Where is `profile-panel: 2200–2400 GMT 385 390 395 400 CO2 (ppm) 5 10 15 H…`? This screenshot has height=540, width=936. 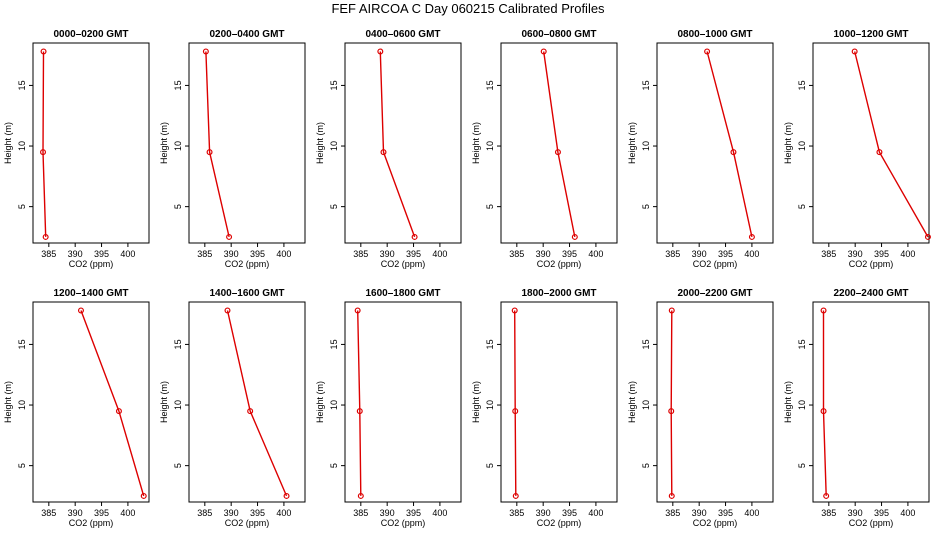
profile-panel: 2200–2400 GMT 385 390 395 400 CO2 (ppm) 5 10 15 H… is located at coordinates (856, 408).